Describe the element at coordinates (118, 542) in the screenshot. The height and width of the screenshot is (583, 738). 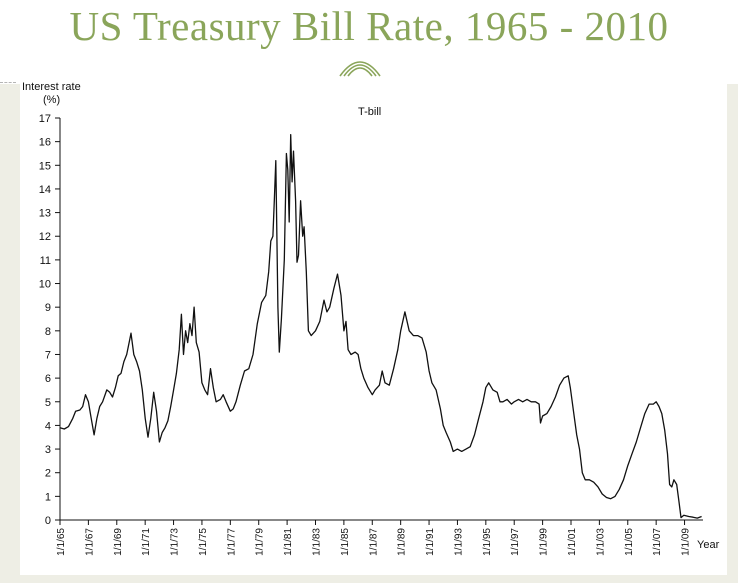
I see `x-tick-label: 1/1/69` at that location.